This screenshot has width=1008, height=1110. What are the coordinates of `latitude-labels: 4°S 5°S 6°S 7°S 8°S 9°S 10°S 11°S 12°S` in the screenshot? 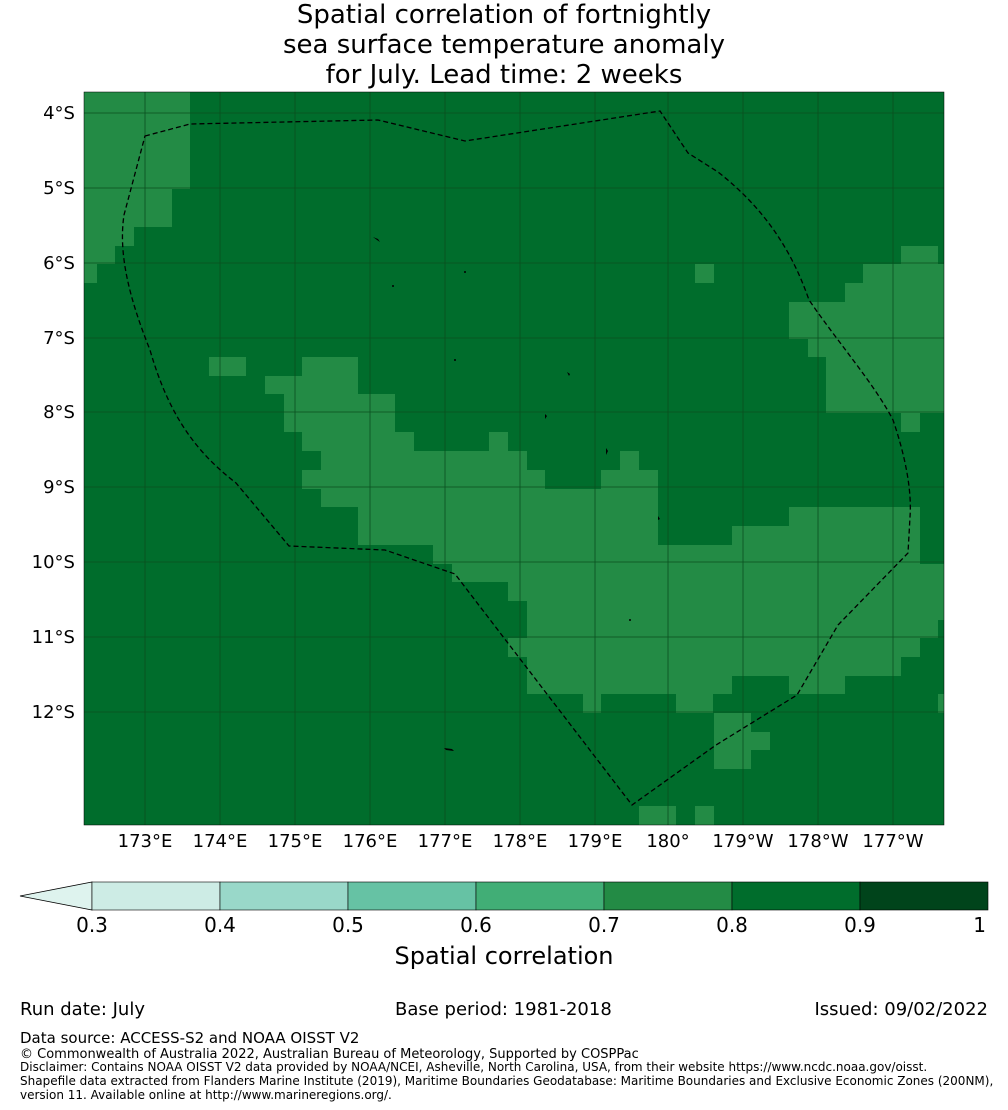 It's located at (53, 413).